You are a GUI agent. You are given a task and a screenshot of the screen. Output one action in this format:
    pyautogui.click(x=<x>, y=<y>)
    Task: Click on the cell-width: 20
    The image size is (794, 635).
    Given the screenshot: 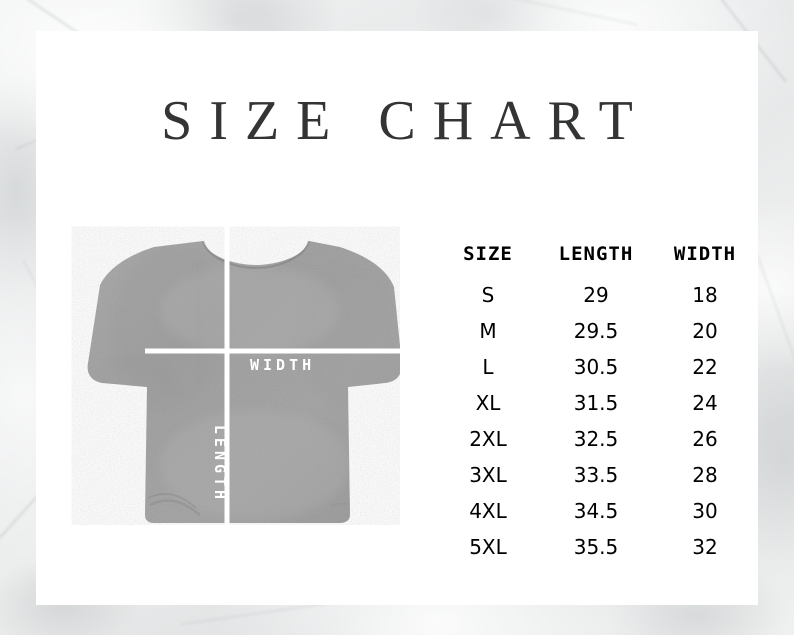 What is the action you would take?
    pyautogui.click(x=705, y=331)
    